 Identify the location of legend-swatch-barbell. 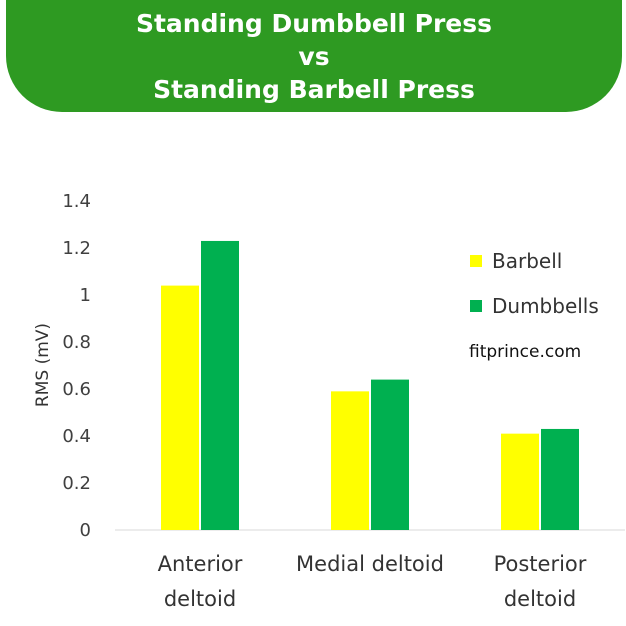
(476, 261).